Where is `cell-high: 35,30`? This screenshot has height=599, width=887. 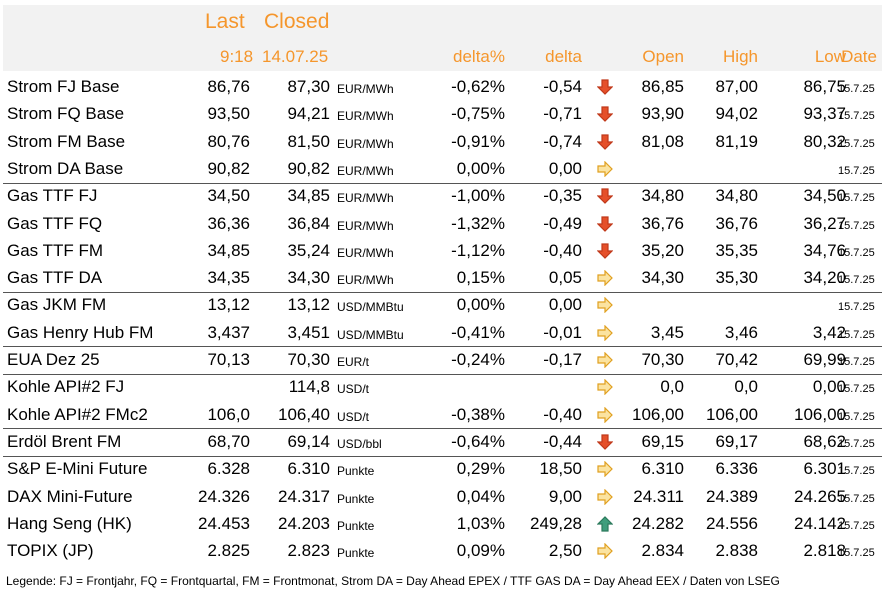 cell-high: 35,30 is located at coordinates (736, 278).